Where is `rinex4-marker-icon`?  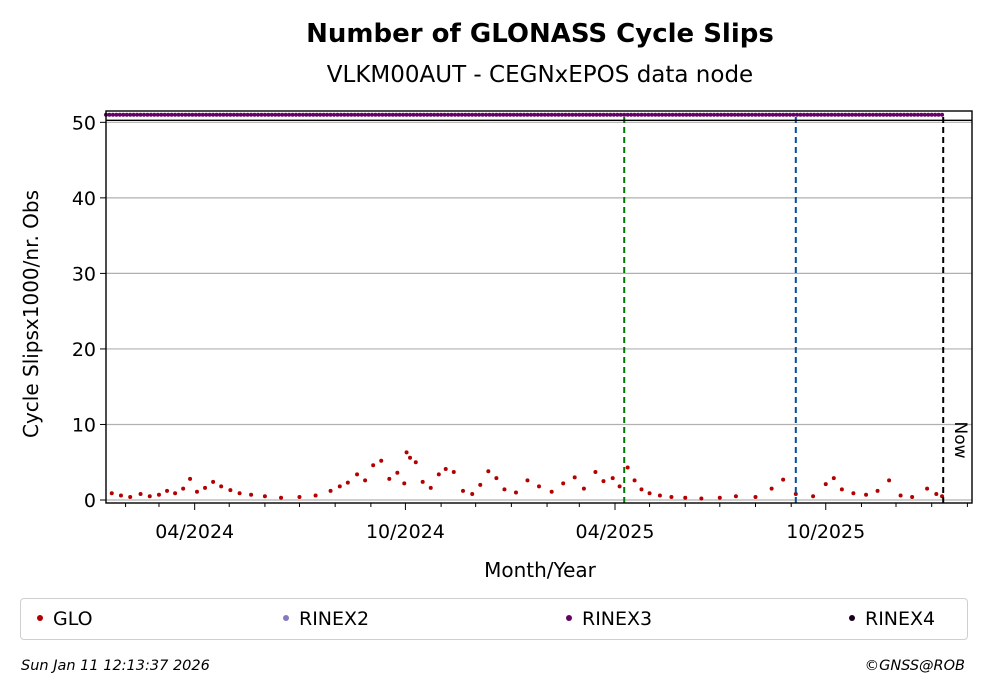
rinex4-marker-icon is located at coordinates (852, 617).